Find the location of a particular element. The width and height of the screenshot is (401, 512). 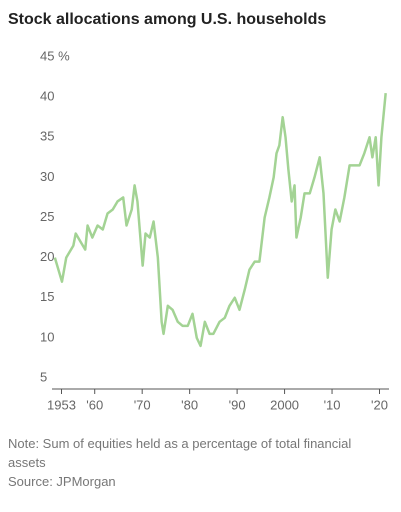

y-tick-label: 25 is located at coordinates (47, 216).